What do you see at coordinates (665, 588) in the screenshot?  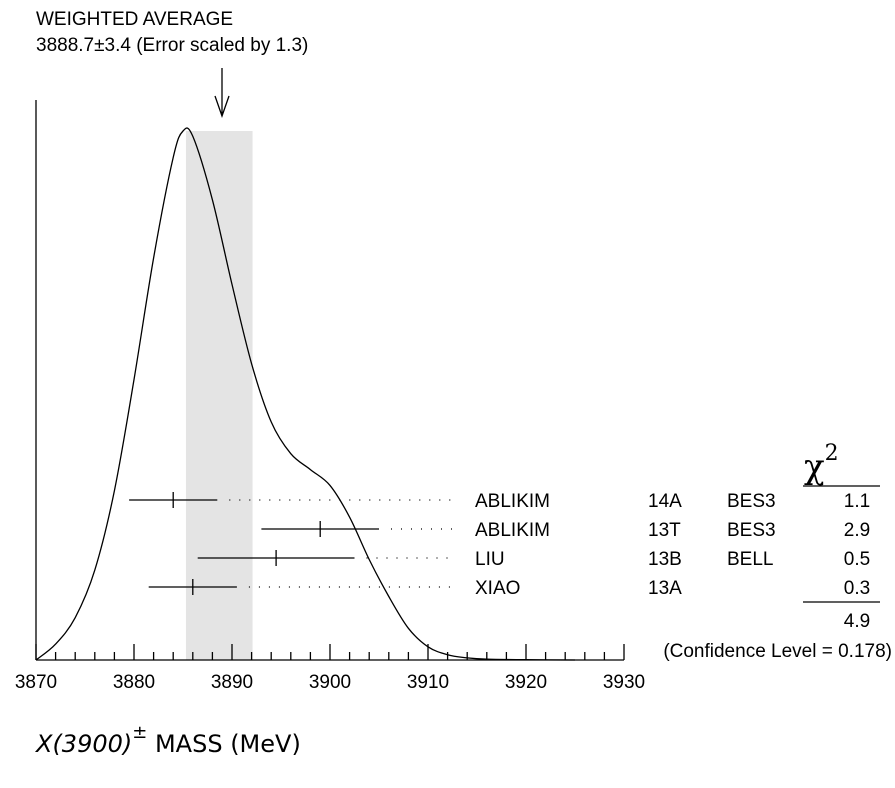 I see `measurement-year: 13A` at bounding box center [665, 588].